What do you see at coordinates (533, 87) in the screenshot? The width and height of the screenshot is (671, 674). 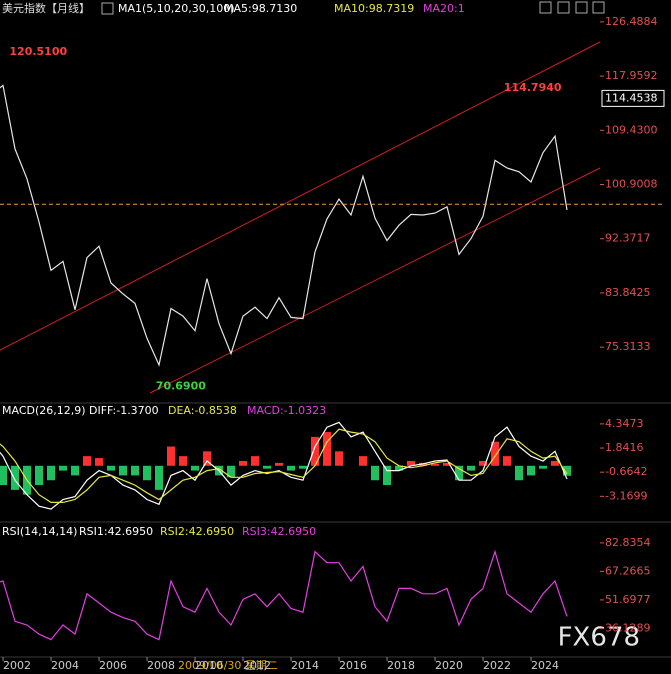 I see `annotation: 114.7940` at bounding box center [533, 87].